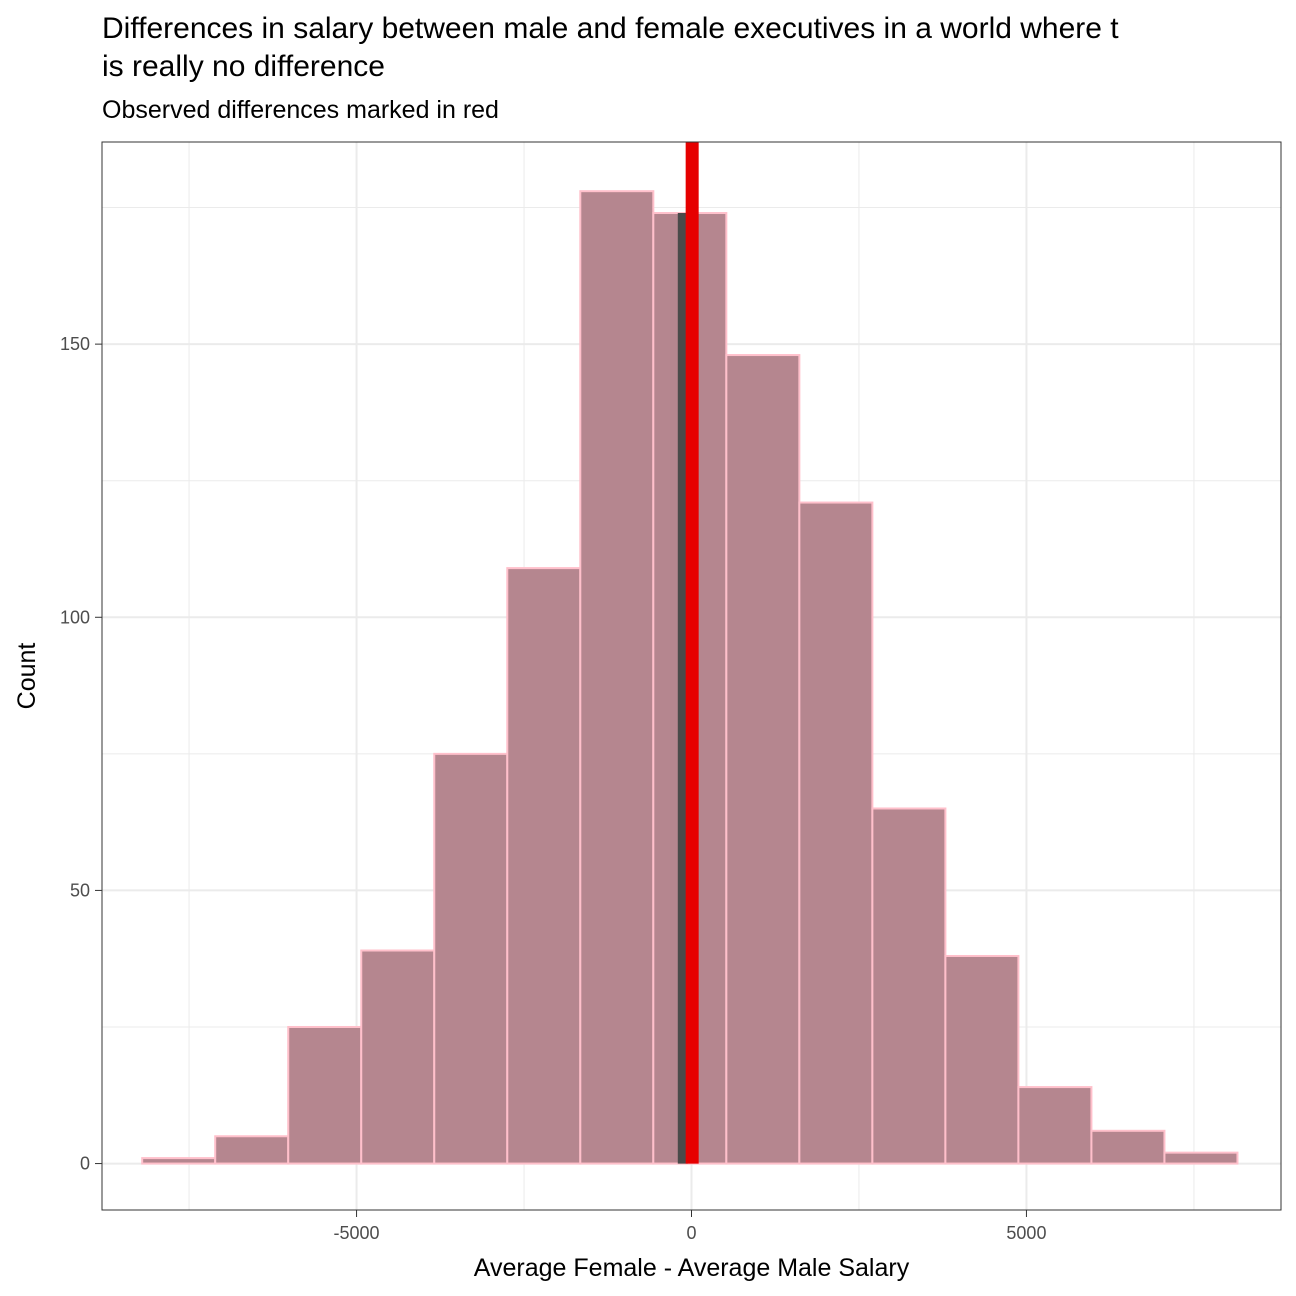  I want to click on y-tick-label: 150, so click(75, 344).